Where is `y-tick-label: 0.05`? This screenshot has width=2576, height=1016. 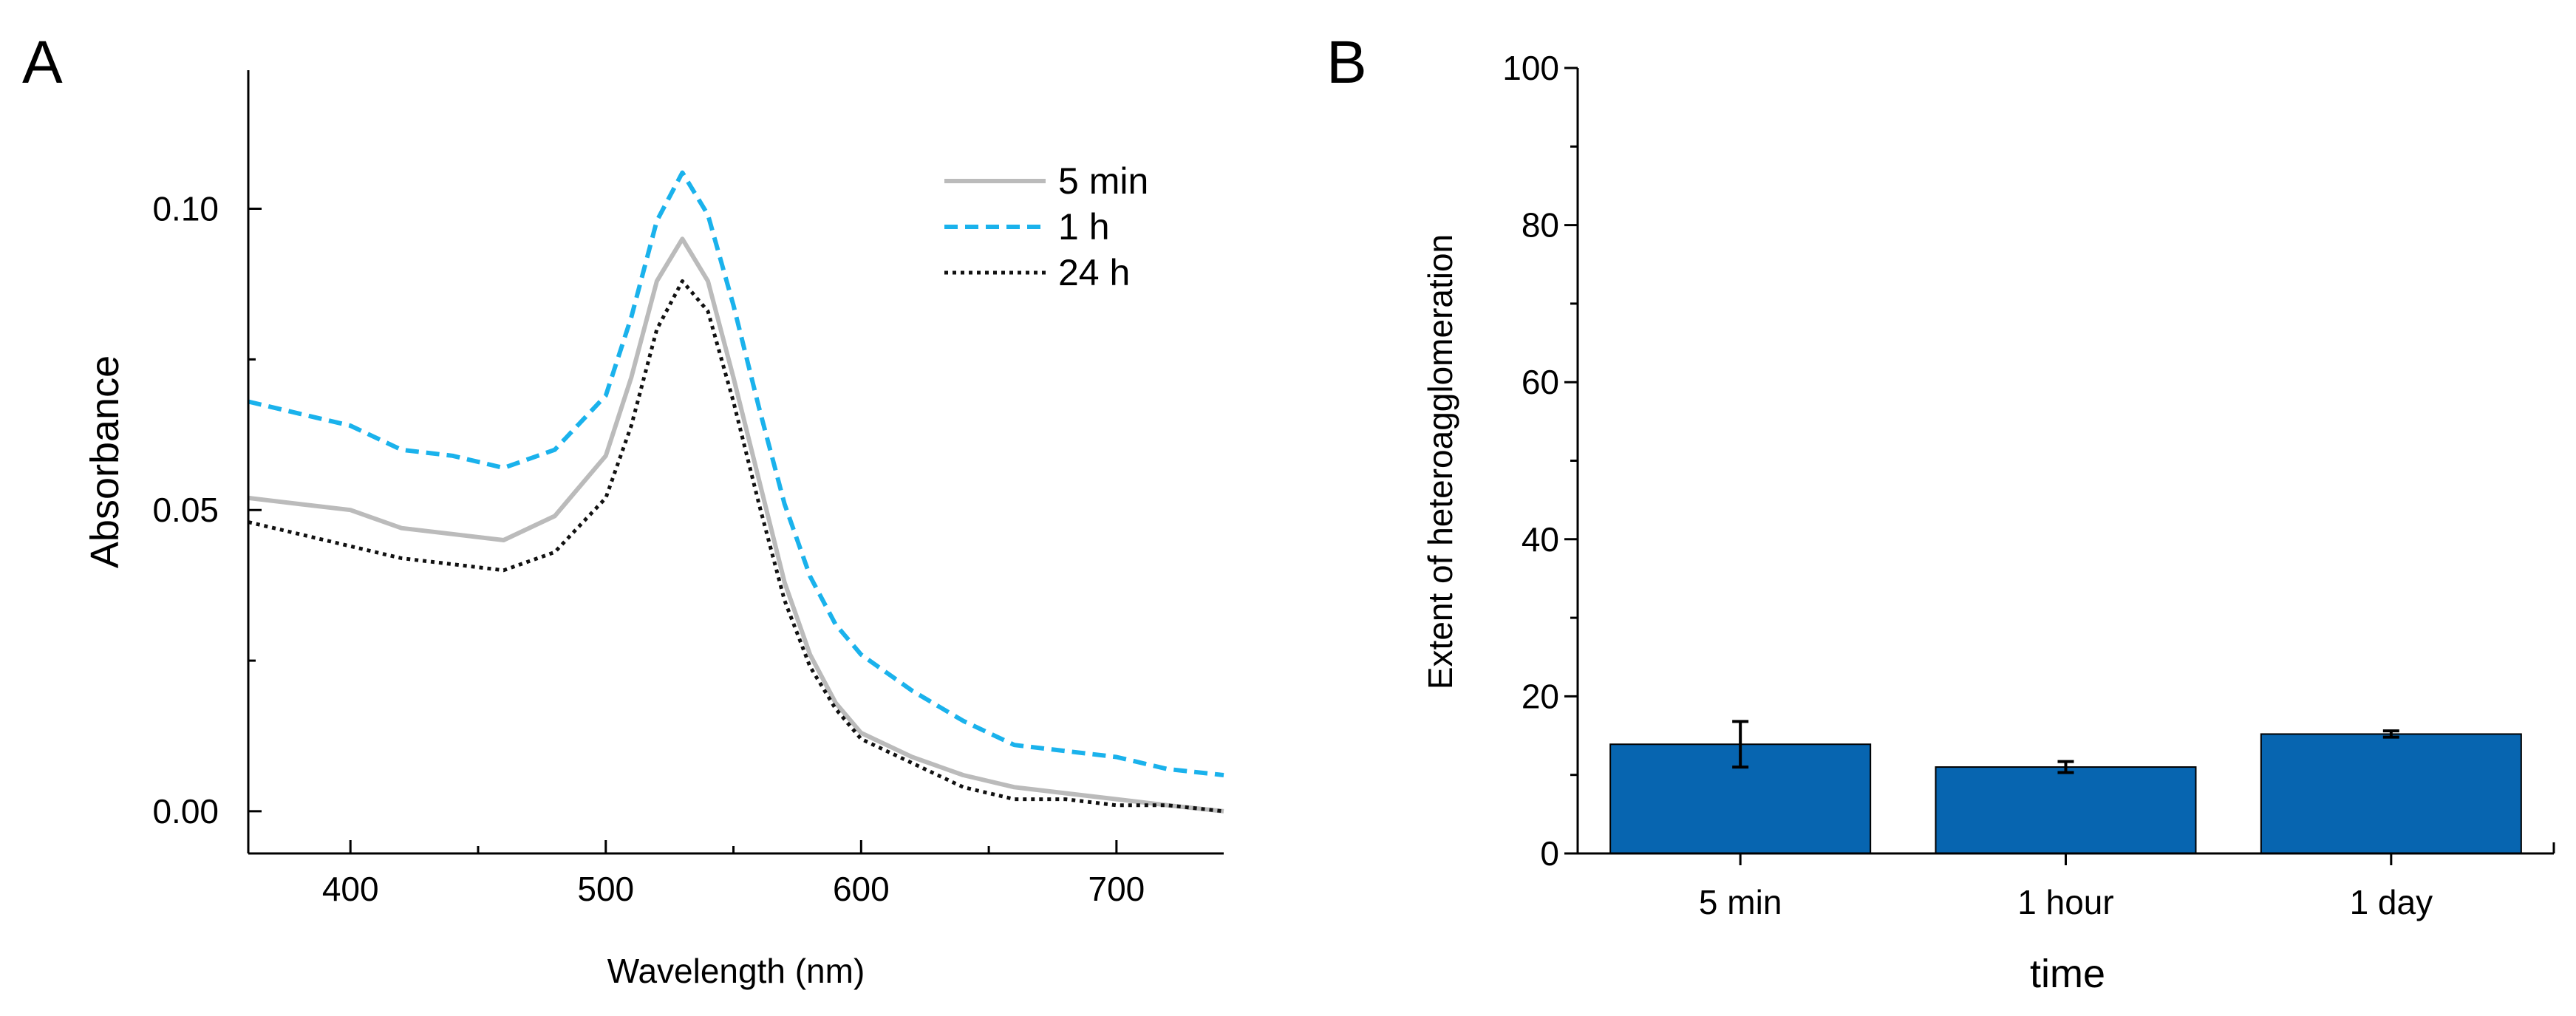
y-tick-label: 0.05 is located at coordinates (185, 510).